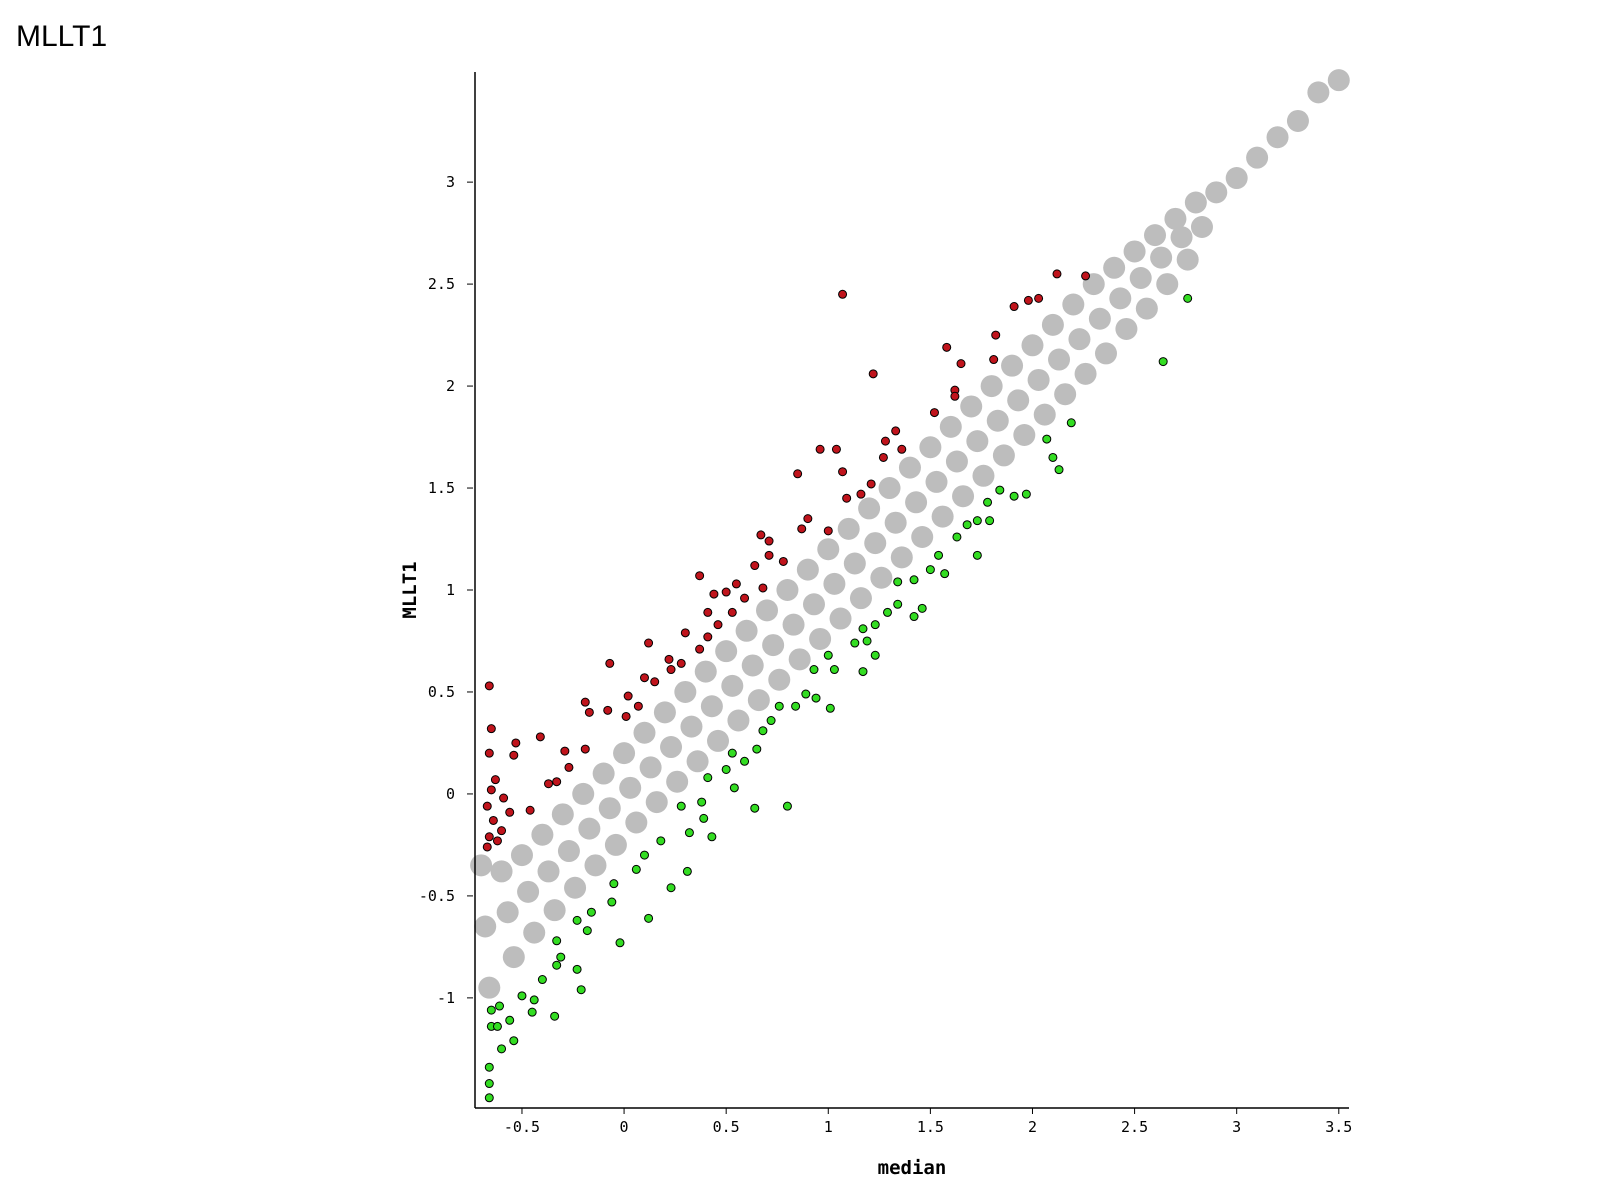  Describe the element at coordinates (450, 794) in the screenshot. I see `y-tick-label: 0` at that location.